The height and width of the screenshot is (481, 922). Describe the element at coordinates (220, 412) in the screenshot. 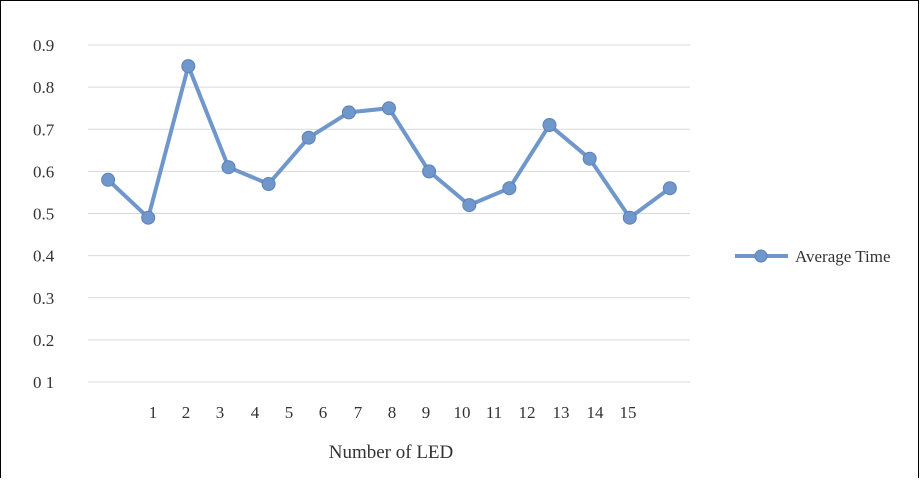

I see `x-tick-label: 3` at that location.